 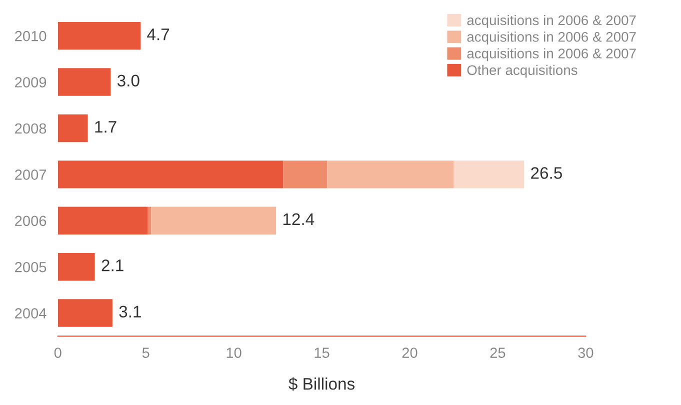 What do you see at coordinates (586, 353) in the screenshot?
I see `x-tick-label: 30` at bounding box center [586, 353].